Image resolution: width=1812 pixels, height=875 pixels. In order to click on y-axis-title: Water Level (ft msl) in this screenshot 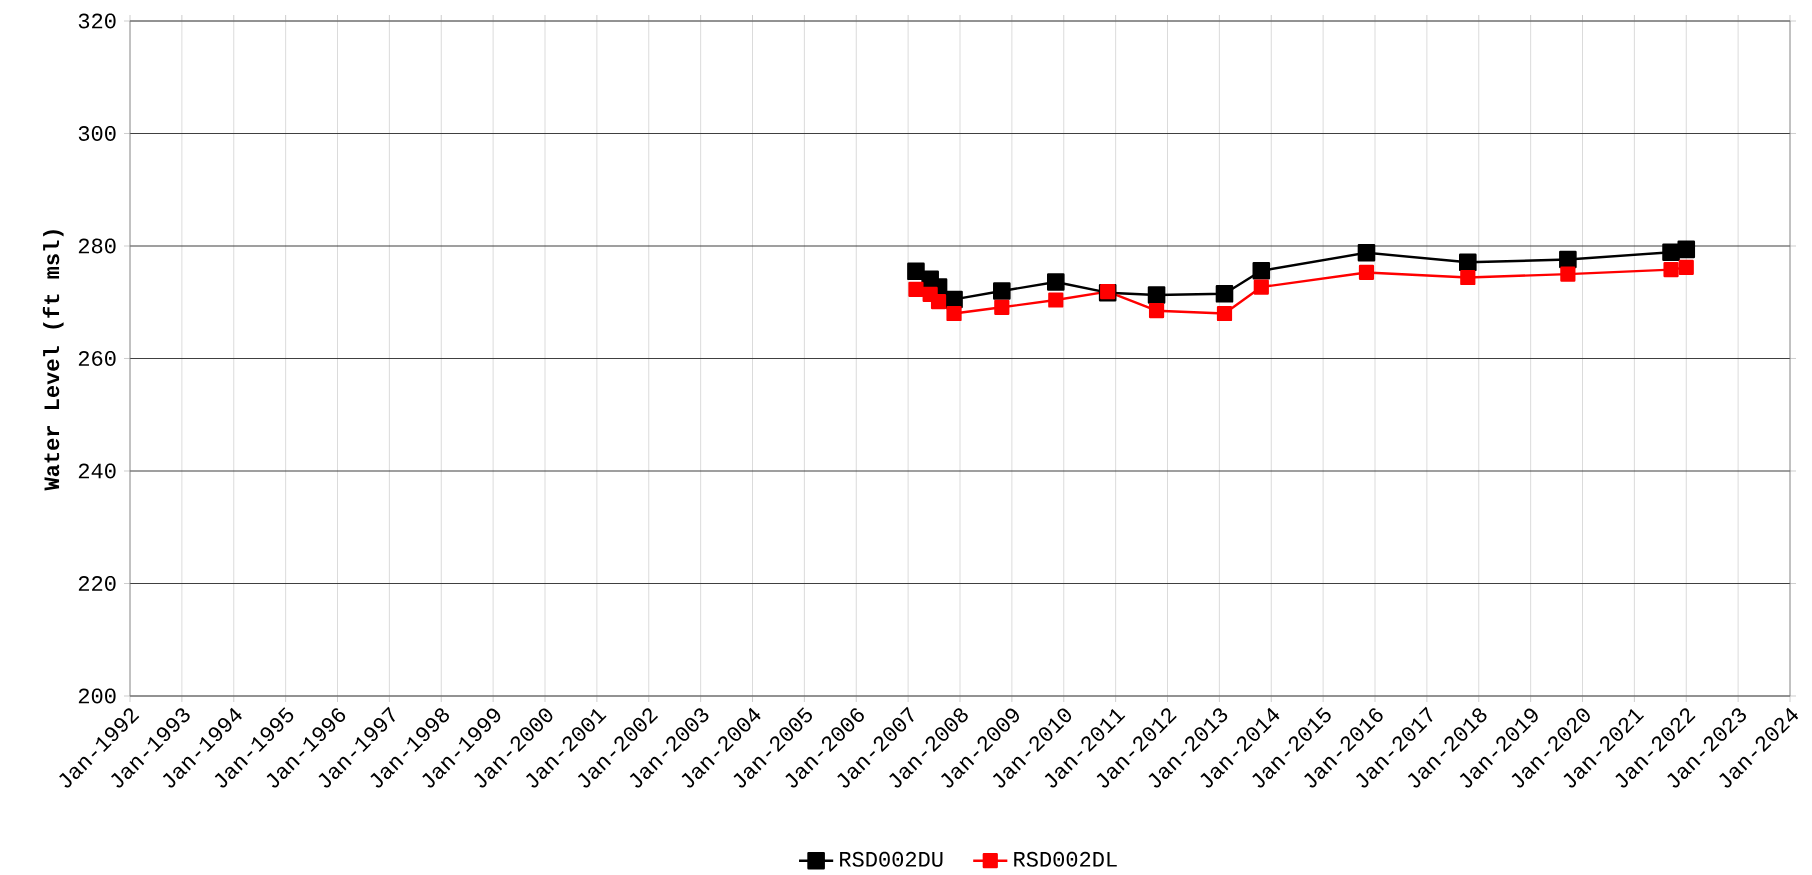, I will do `click(53, 360)`.